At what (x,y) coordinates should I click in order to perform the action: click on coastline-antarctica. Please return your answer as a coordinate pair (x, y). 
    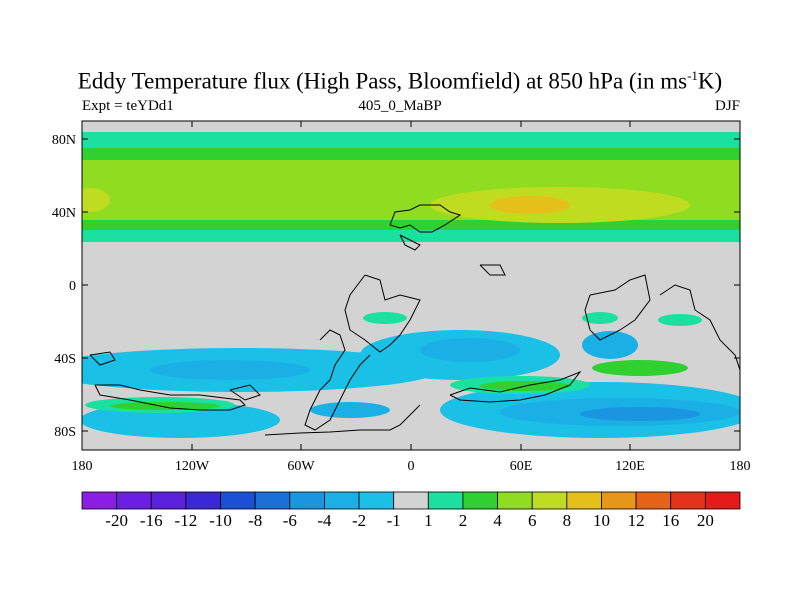
    Looking at the image, I should click on (342, 420).